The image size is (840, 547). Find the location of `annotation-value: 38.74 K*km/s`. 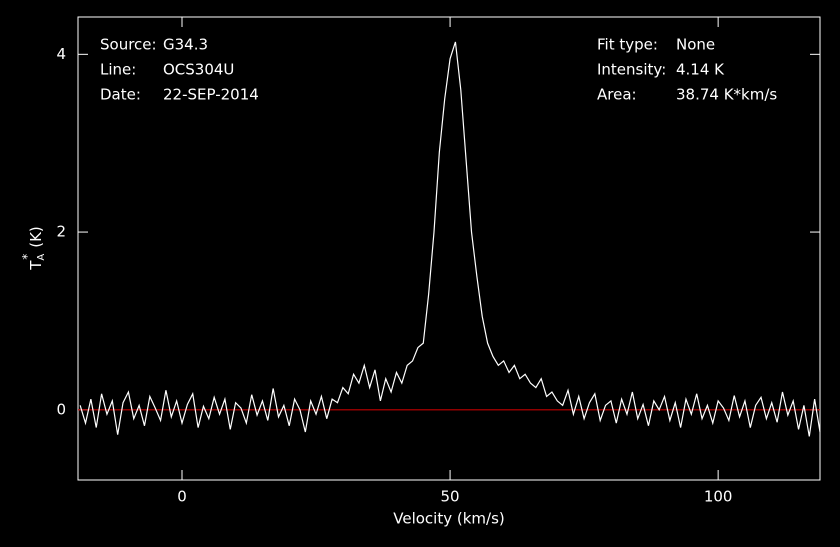

annotation-value: 38.74 K*km/s is located at coordinates (726, 95).